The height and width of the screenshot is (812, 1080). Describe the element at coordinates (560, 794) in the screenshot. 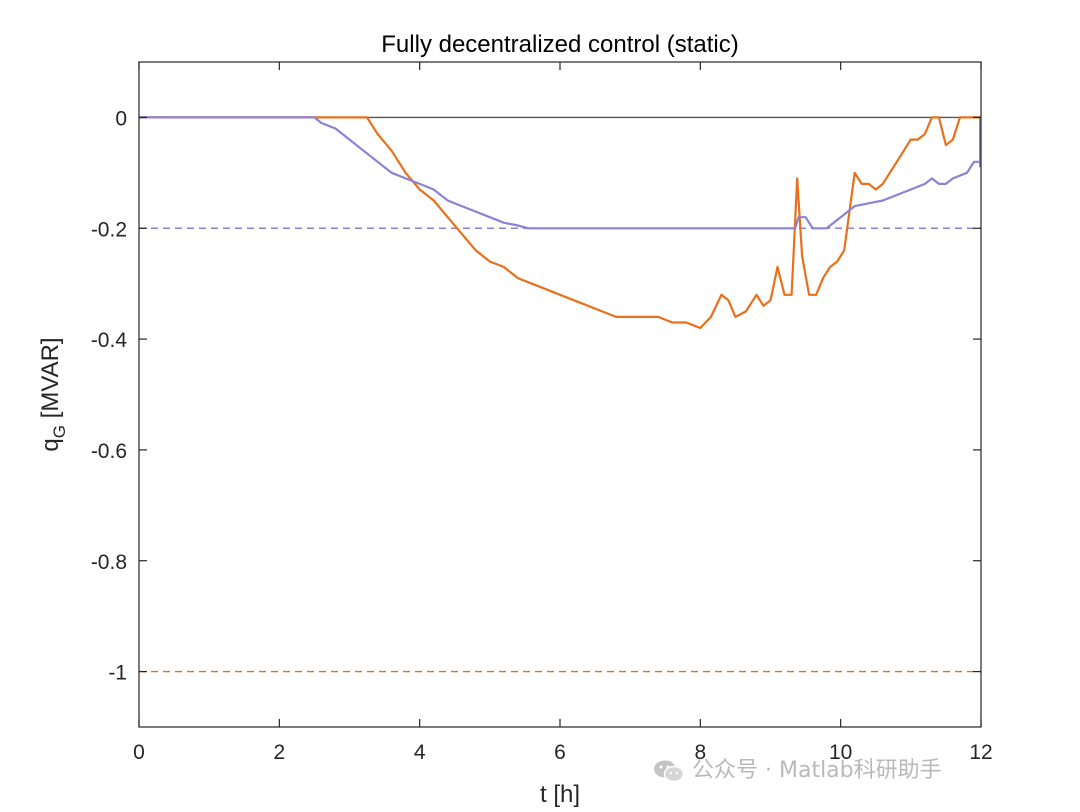

I see `x-axis-label: t [h]` at that location.